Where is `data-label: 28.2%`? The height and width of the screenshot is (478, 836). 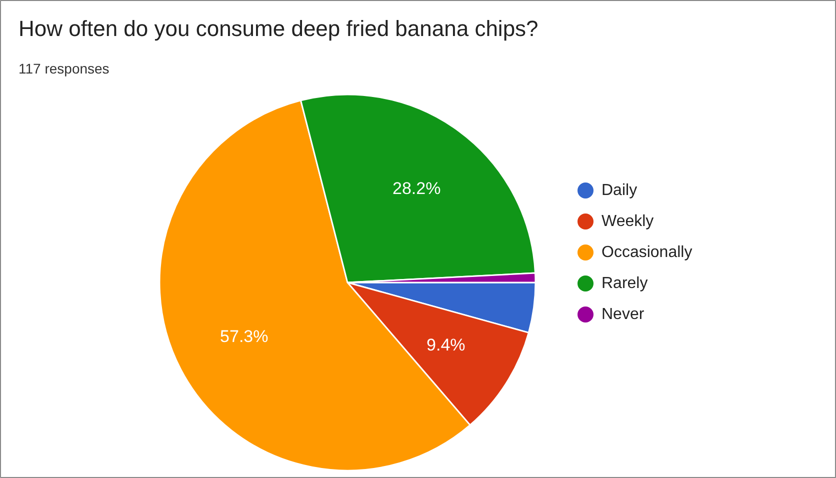 data-label: 28.2% is located at coordinates (416, 188).